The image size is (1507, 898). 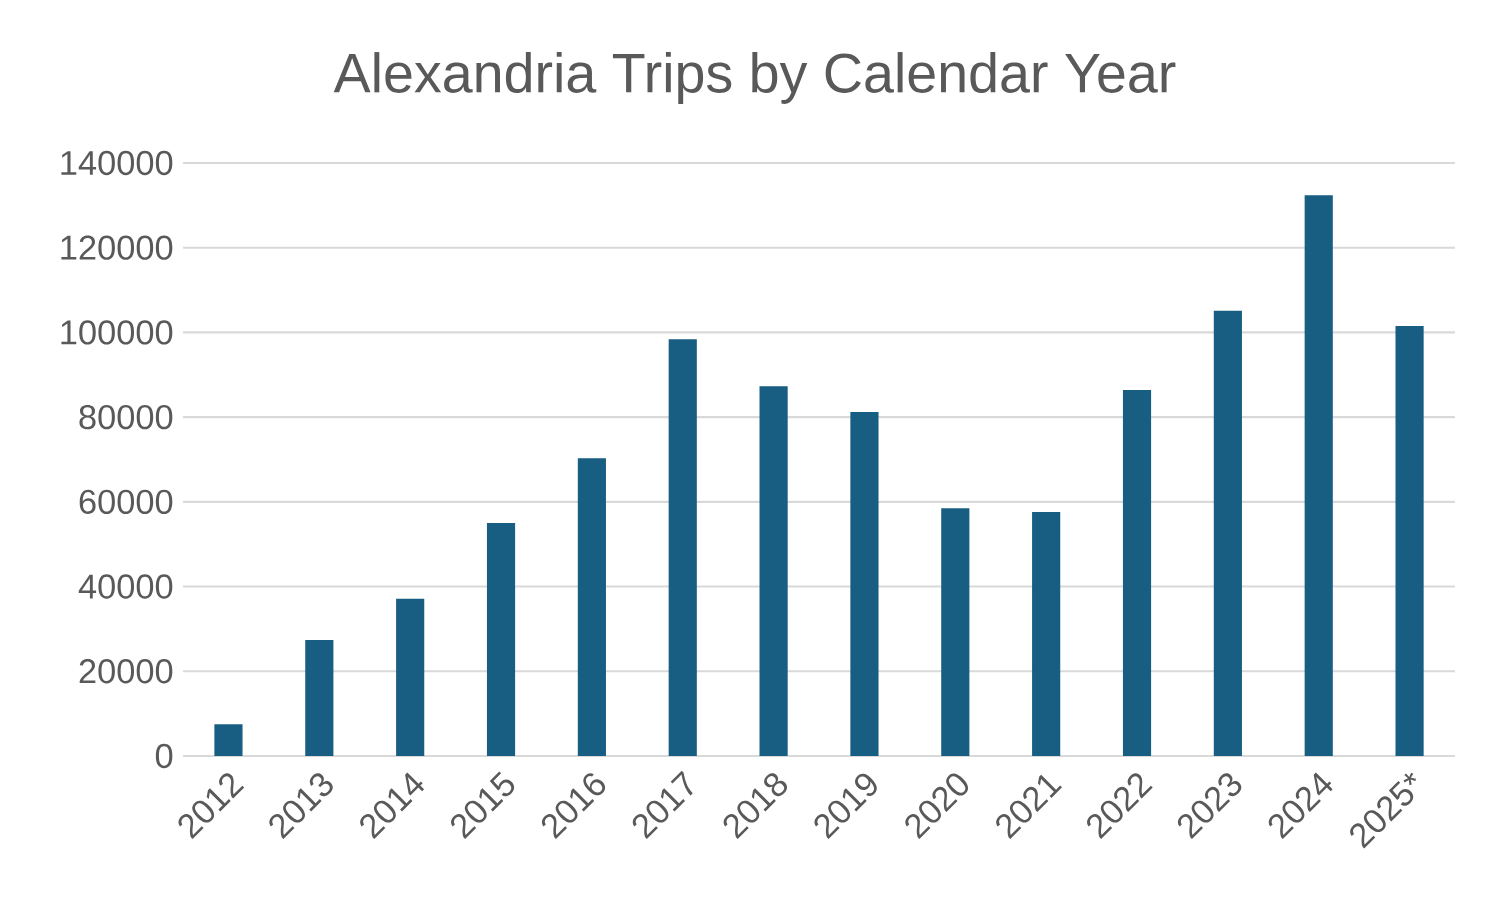 I want to click on y-tick-label: 20000, so click(x=126, y=671).